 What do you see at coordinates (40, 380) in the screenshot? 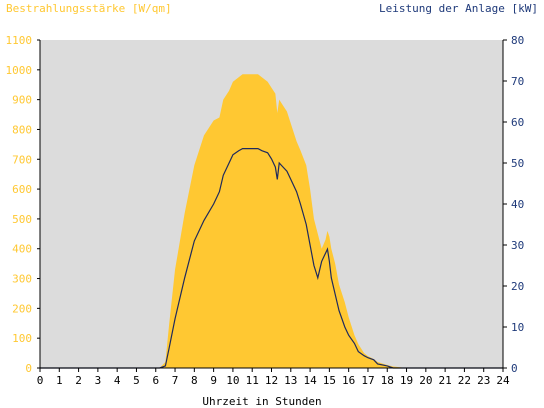
I see `x-tick-label: 0` at bounding box center [40, 380].